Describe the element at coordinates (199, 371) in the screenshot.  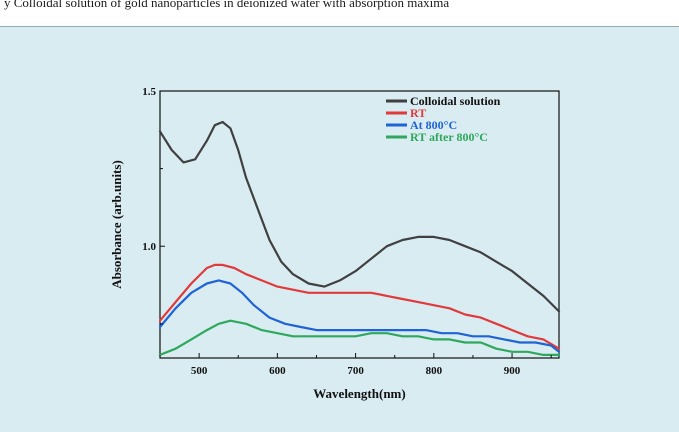
I see `x-tick-label: 500` at that location.